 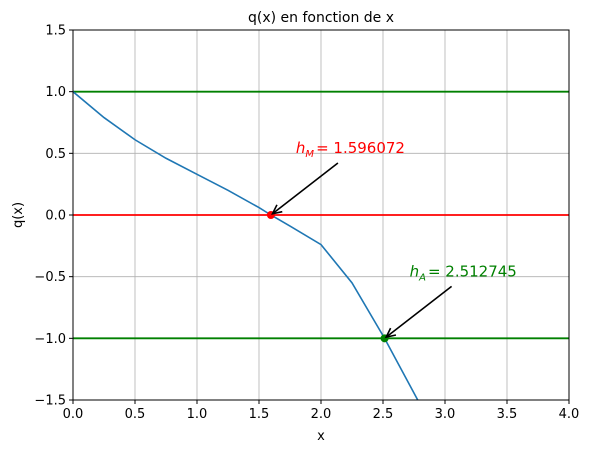 What do you see at coordinates (321, 414) in the screenshot?
I see `x-tick-label: 2.0` at bounding box center [321, 414].